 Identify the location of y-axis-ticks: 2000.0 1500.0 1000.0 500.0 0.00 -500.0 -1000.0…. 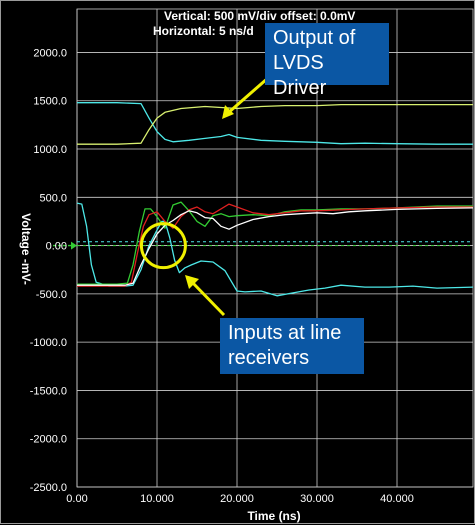
(48, 270).